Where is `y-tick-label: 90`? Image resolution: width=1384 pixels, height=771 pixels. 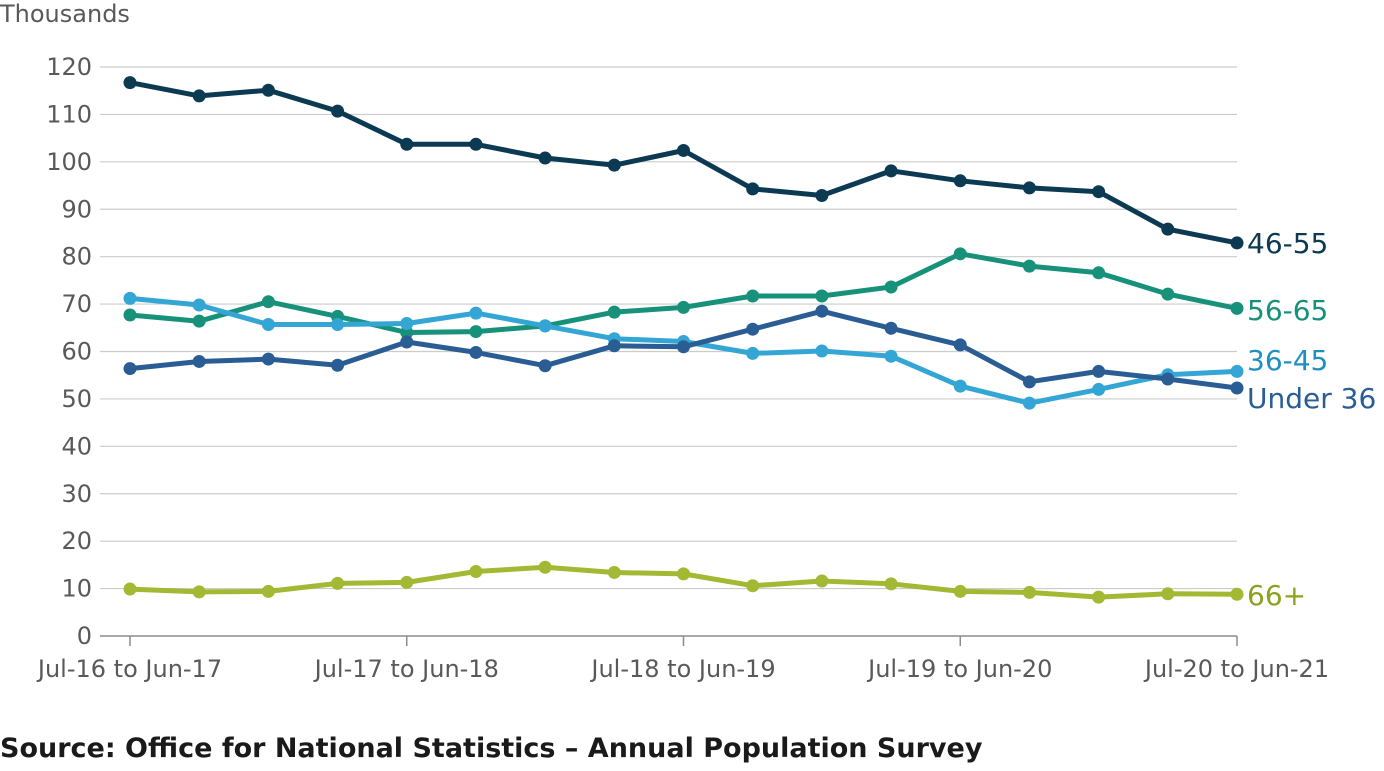
y-tick-label: 90 is located at coordinates (76, 209).